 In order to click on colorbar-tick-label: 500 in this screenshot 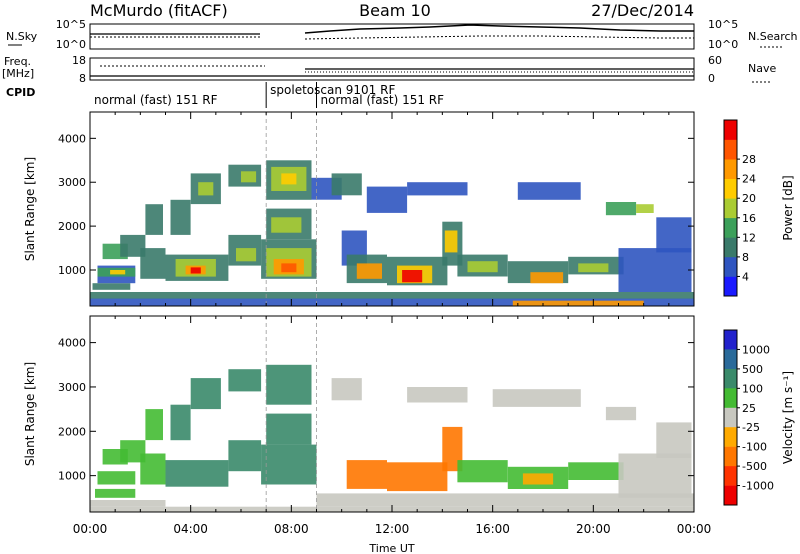, I will do `click(752, 369)`.